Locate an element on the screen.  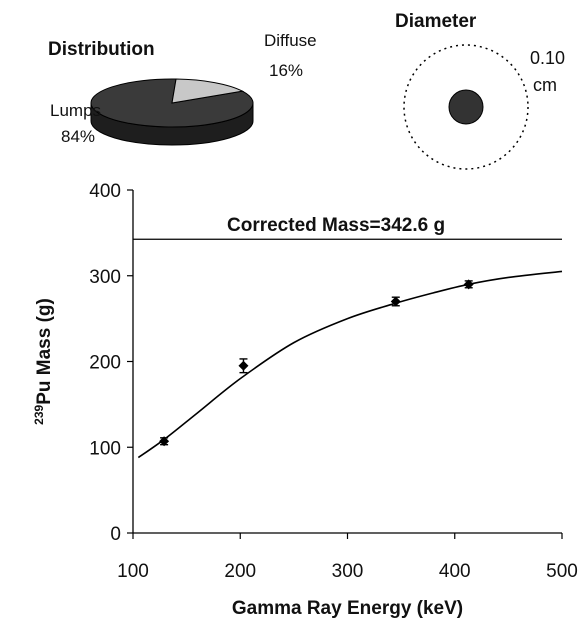
y-axis-label-superscript: 239 is located at coordinates (39, 414).